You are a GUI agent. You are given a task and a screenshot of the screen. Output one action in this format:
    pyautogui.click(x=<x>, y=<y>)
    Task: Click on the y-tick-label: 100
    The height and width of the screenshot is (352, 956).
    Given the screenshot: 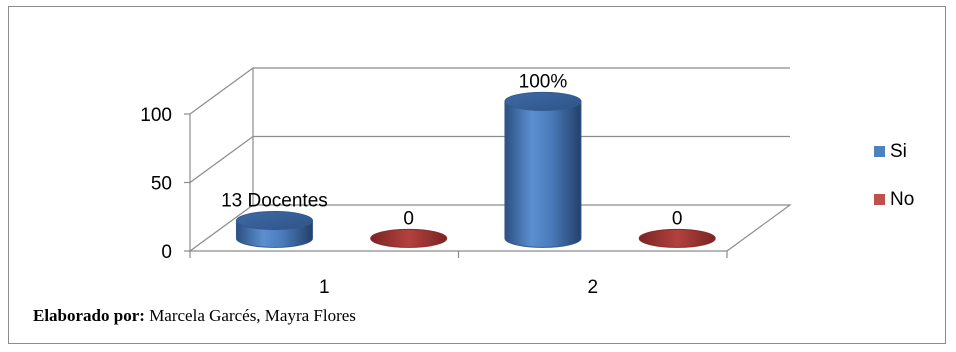 What is the action you would take?
    pyautogui.click(x=156, y=115)
    